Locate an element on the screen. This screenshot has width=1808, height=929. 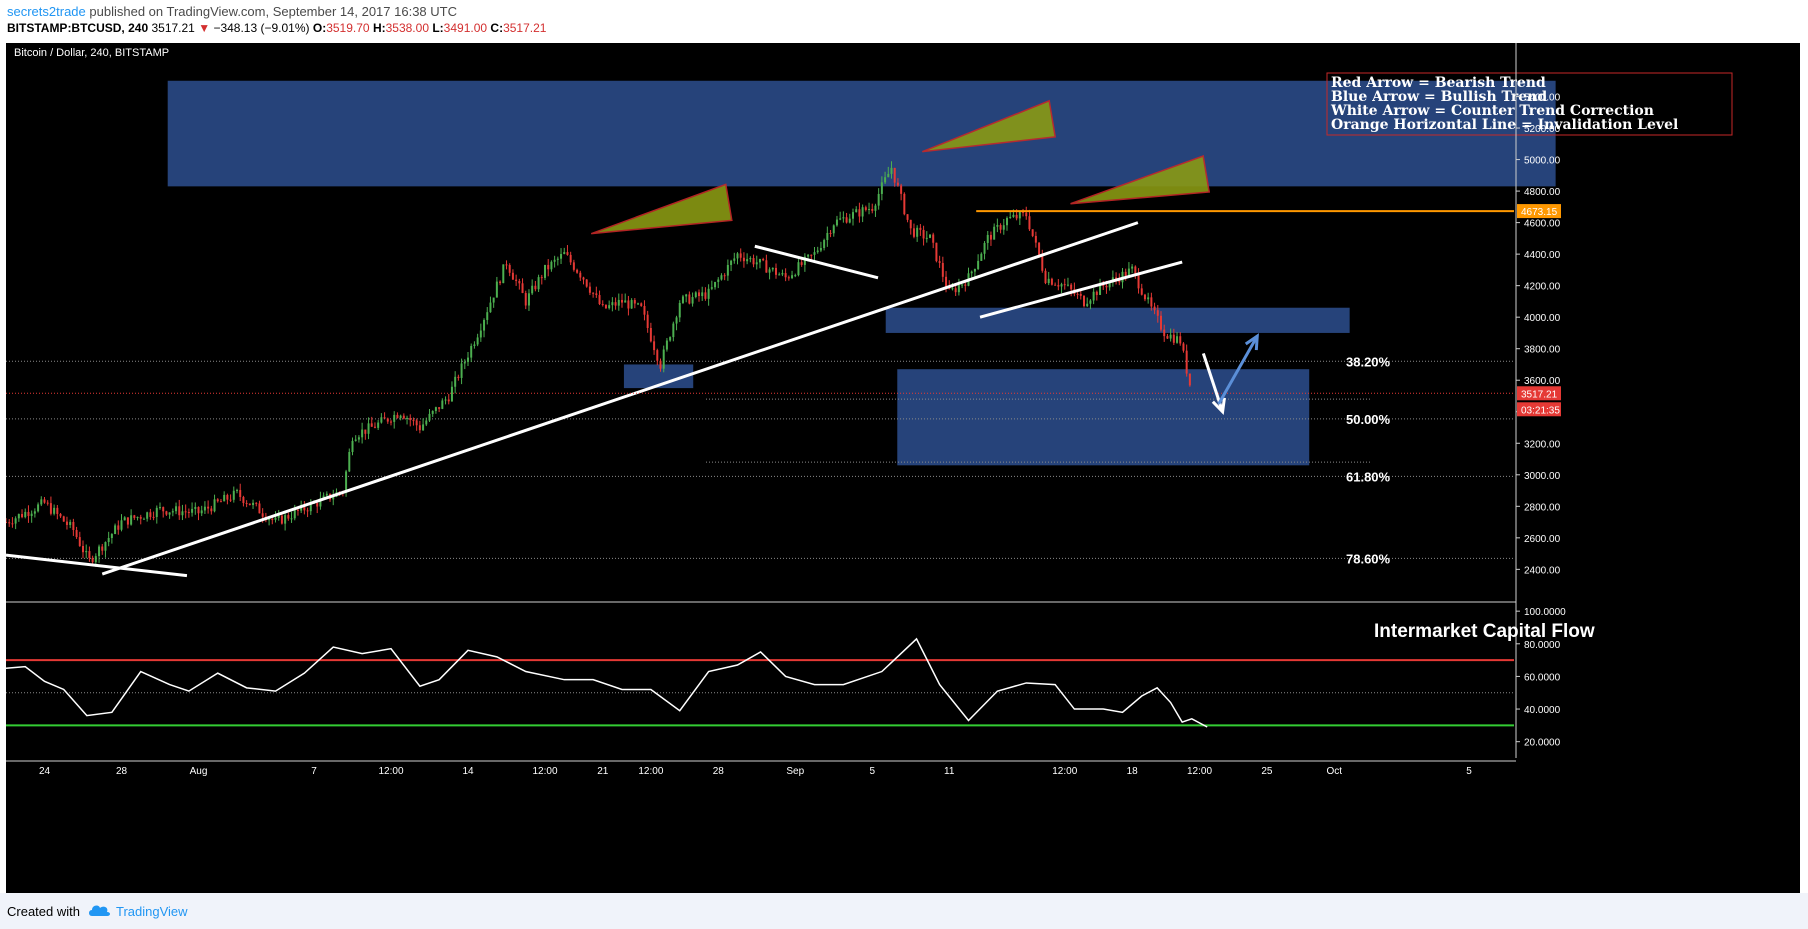
ohlc-close-key: C: is located at coordinates (497, 28).